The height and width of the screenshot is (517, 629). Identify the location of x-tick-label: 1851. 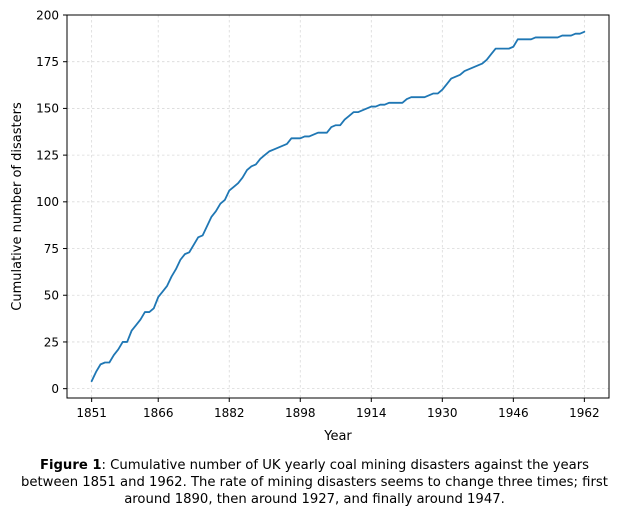
(91, 413).